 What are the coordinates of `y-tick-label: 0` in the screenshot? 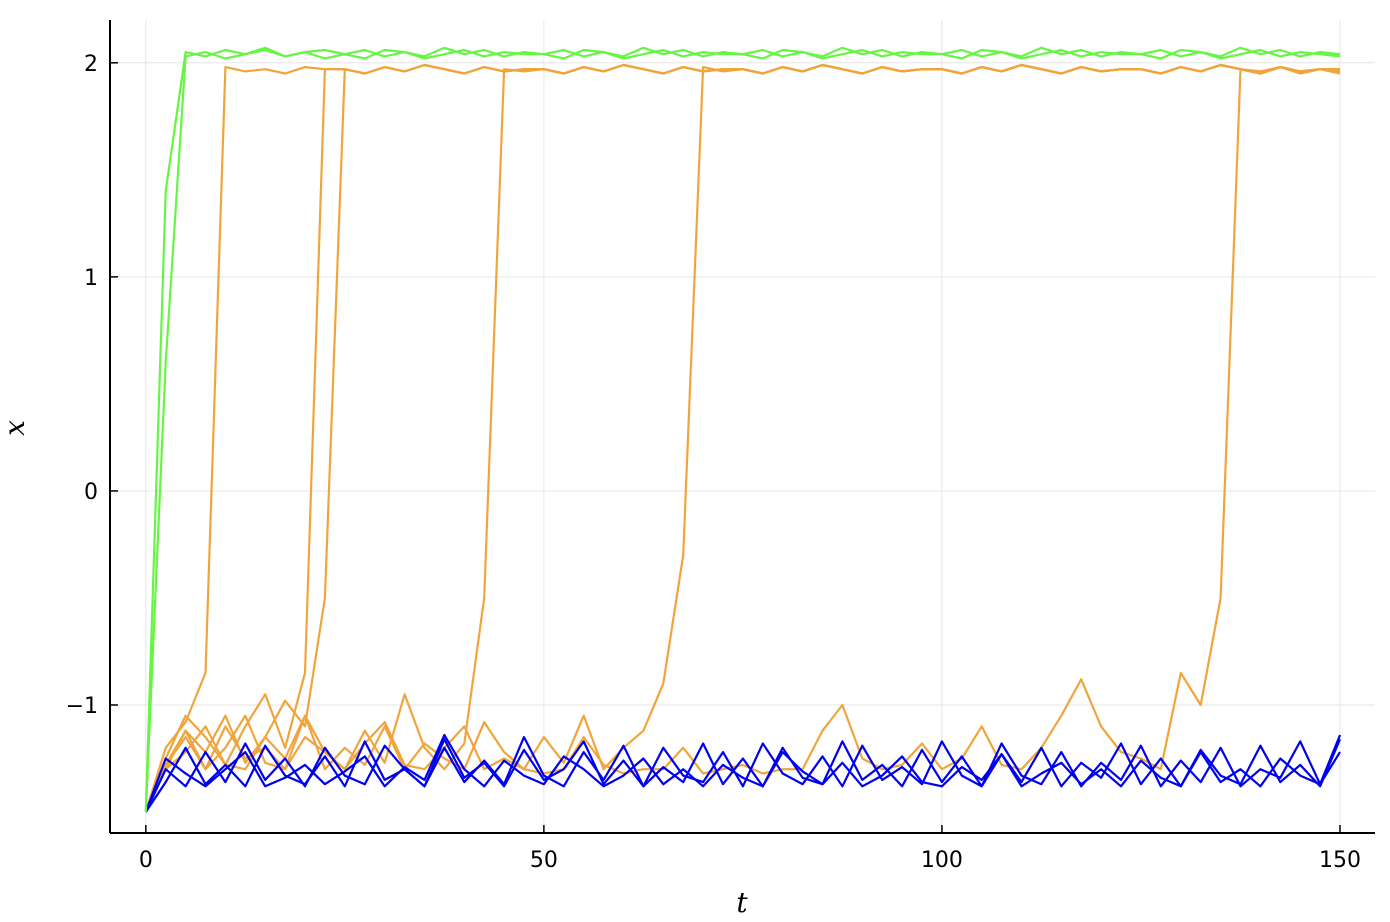 It's located at (91, 492).